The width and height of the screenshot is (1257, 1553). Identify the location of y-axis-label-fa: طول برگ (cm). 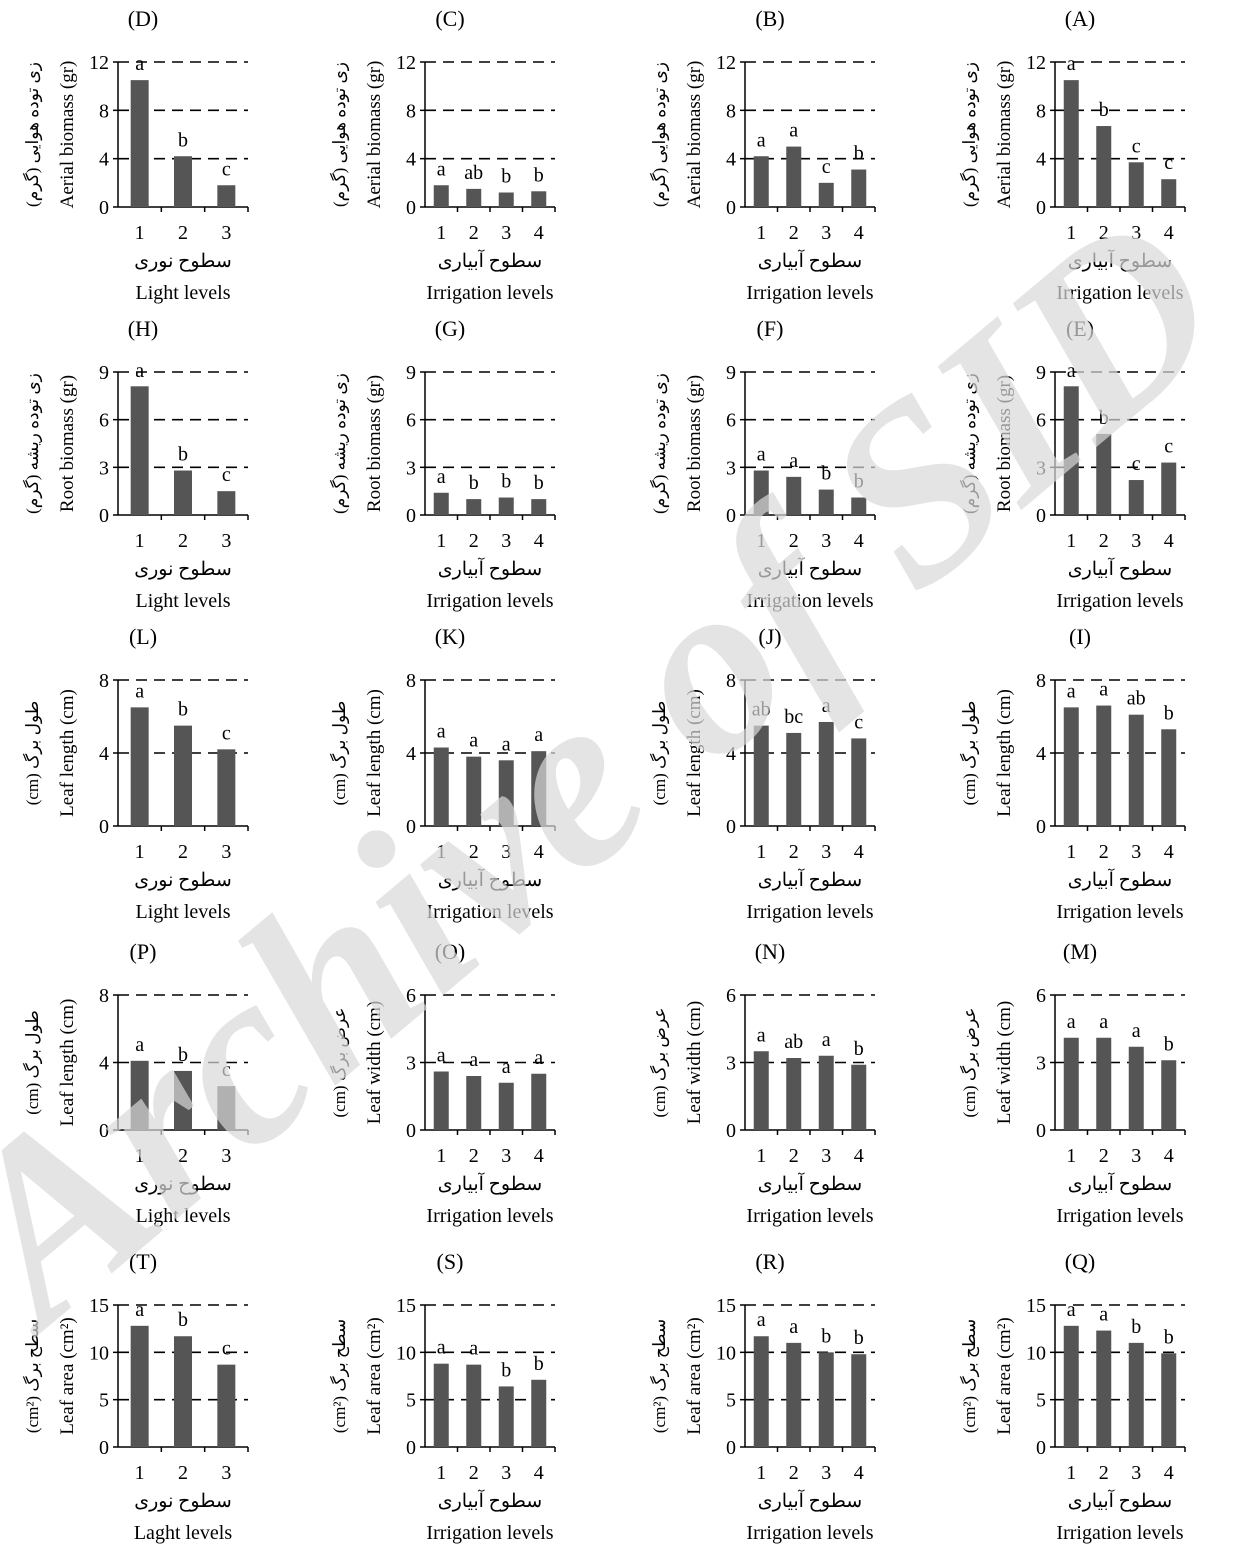
(32, 1062).